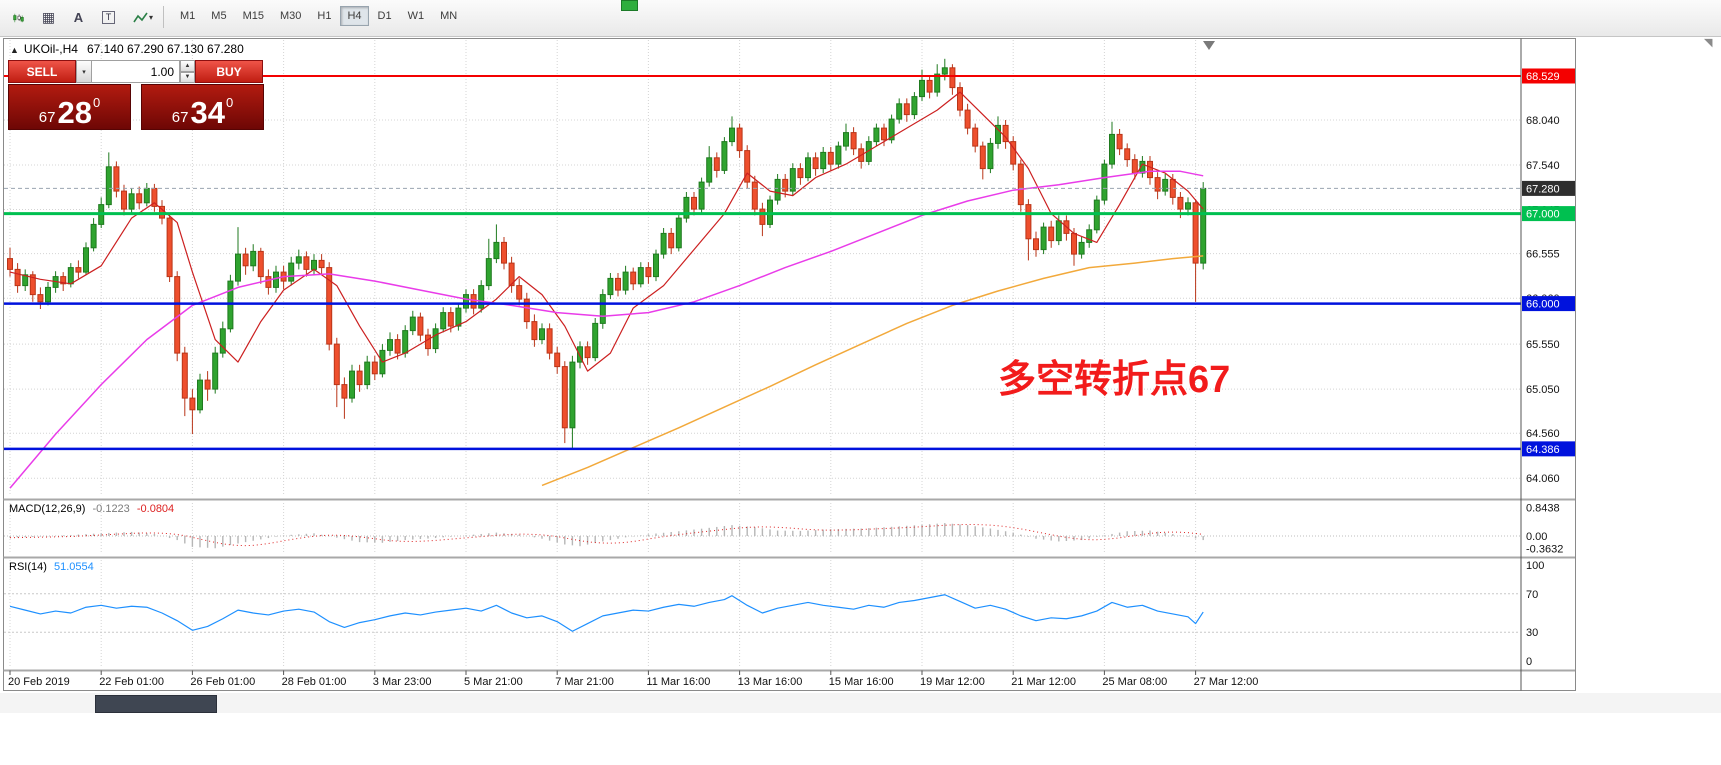 Image resolution: width=1721 pixels, height=765 pixels. What do you see at coordinates (96, 102) in the screenshot?
I see `bid-sup-digit: 0` at bounding box center [96, 102].